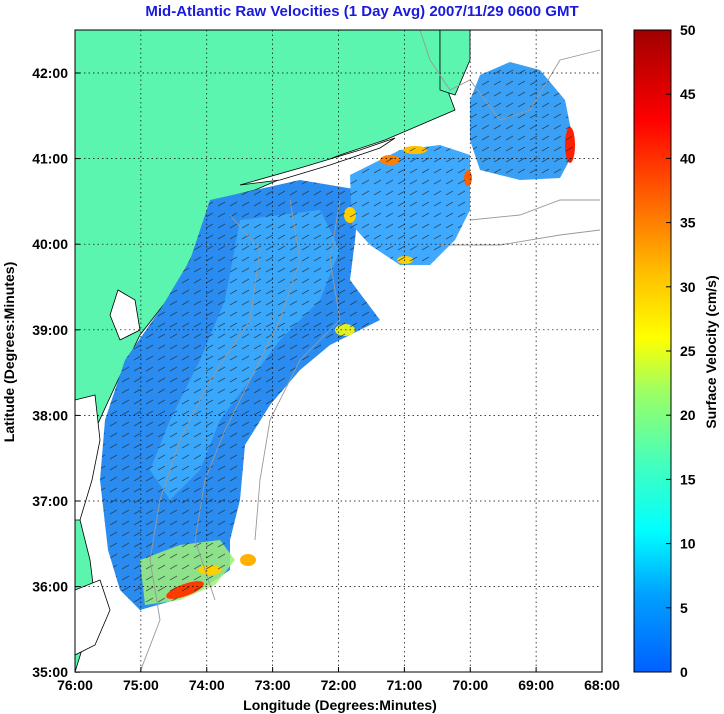  What do you see at coordinates (273, 685) in the screenshot?
I see `x-tick-label: 73:00` at bounding box center [273, 685].